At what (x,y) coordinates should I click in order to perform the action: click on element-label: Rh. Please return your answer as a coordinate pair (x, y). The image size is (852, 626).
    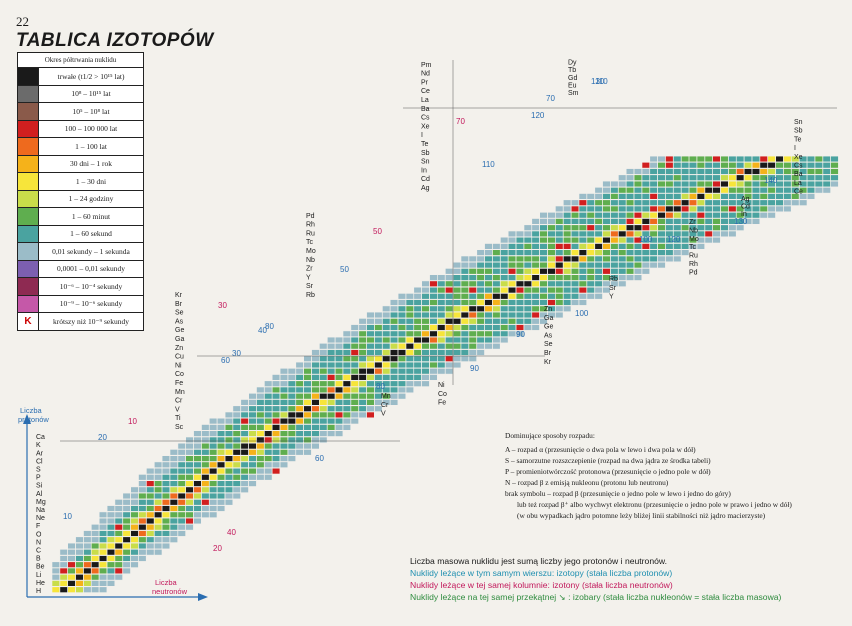
    Looking at the image, I should click on (693, 264).